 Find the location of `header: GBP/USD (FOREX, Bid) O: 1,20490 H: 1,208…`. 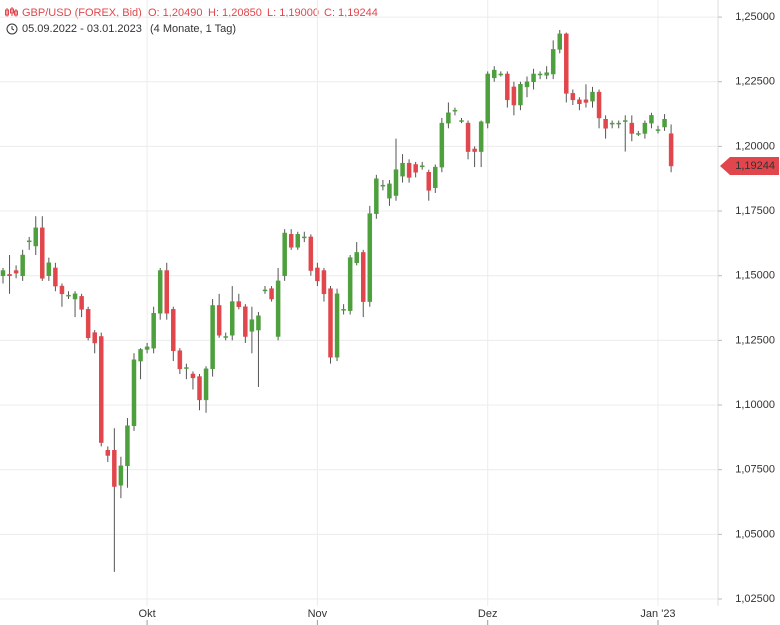

header: GBP/USD (FOREX, Bid) O: 1,20490 H: 1,208… is located at coordinates (191, 21).